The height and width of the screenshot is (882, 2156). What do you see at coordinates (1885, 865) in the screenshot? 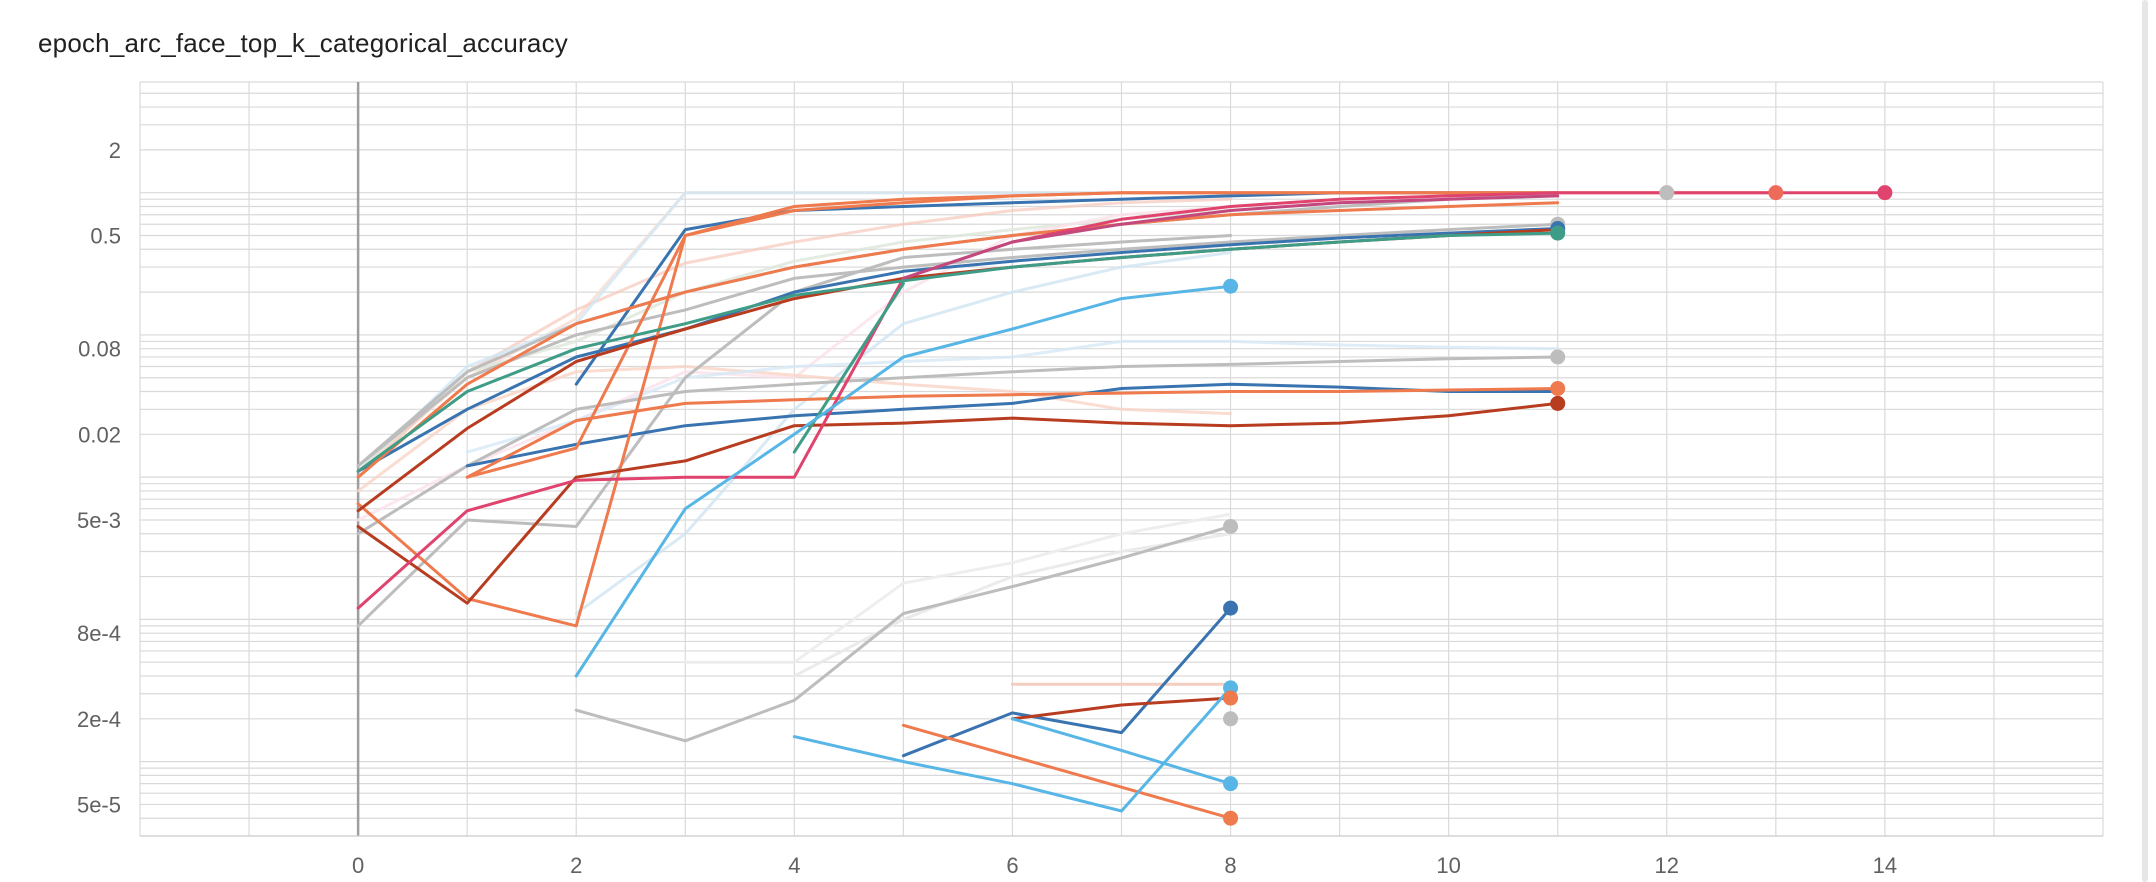
I see `x-tick-label: 14` at bounding box center [1885, 865].